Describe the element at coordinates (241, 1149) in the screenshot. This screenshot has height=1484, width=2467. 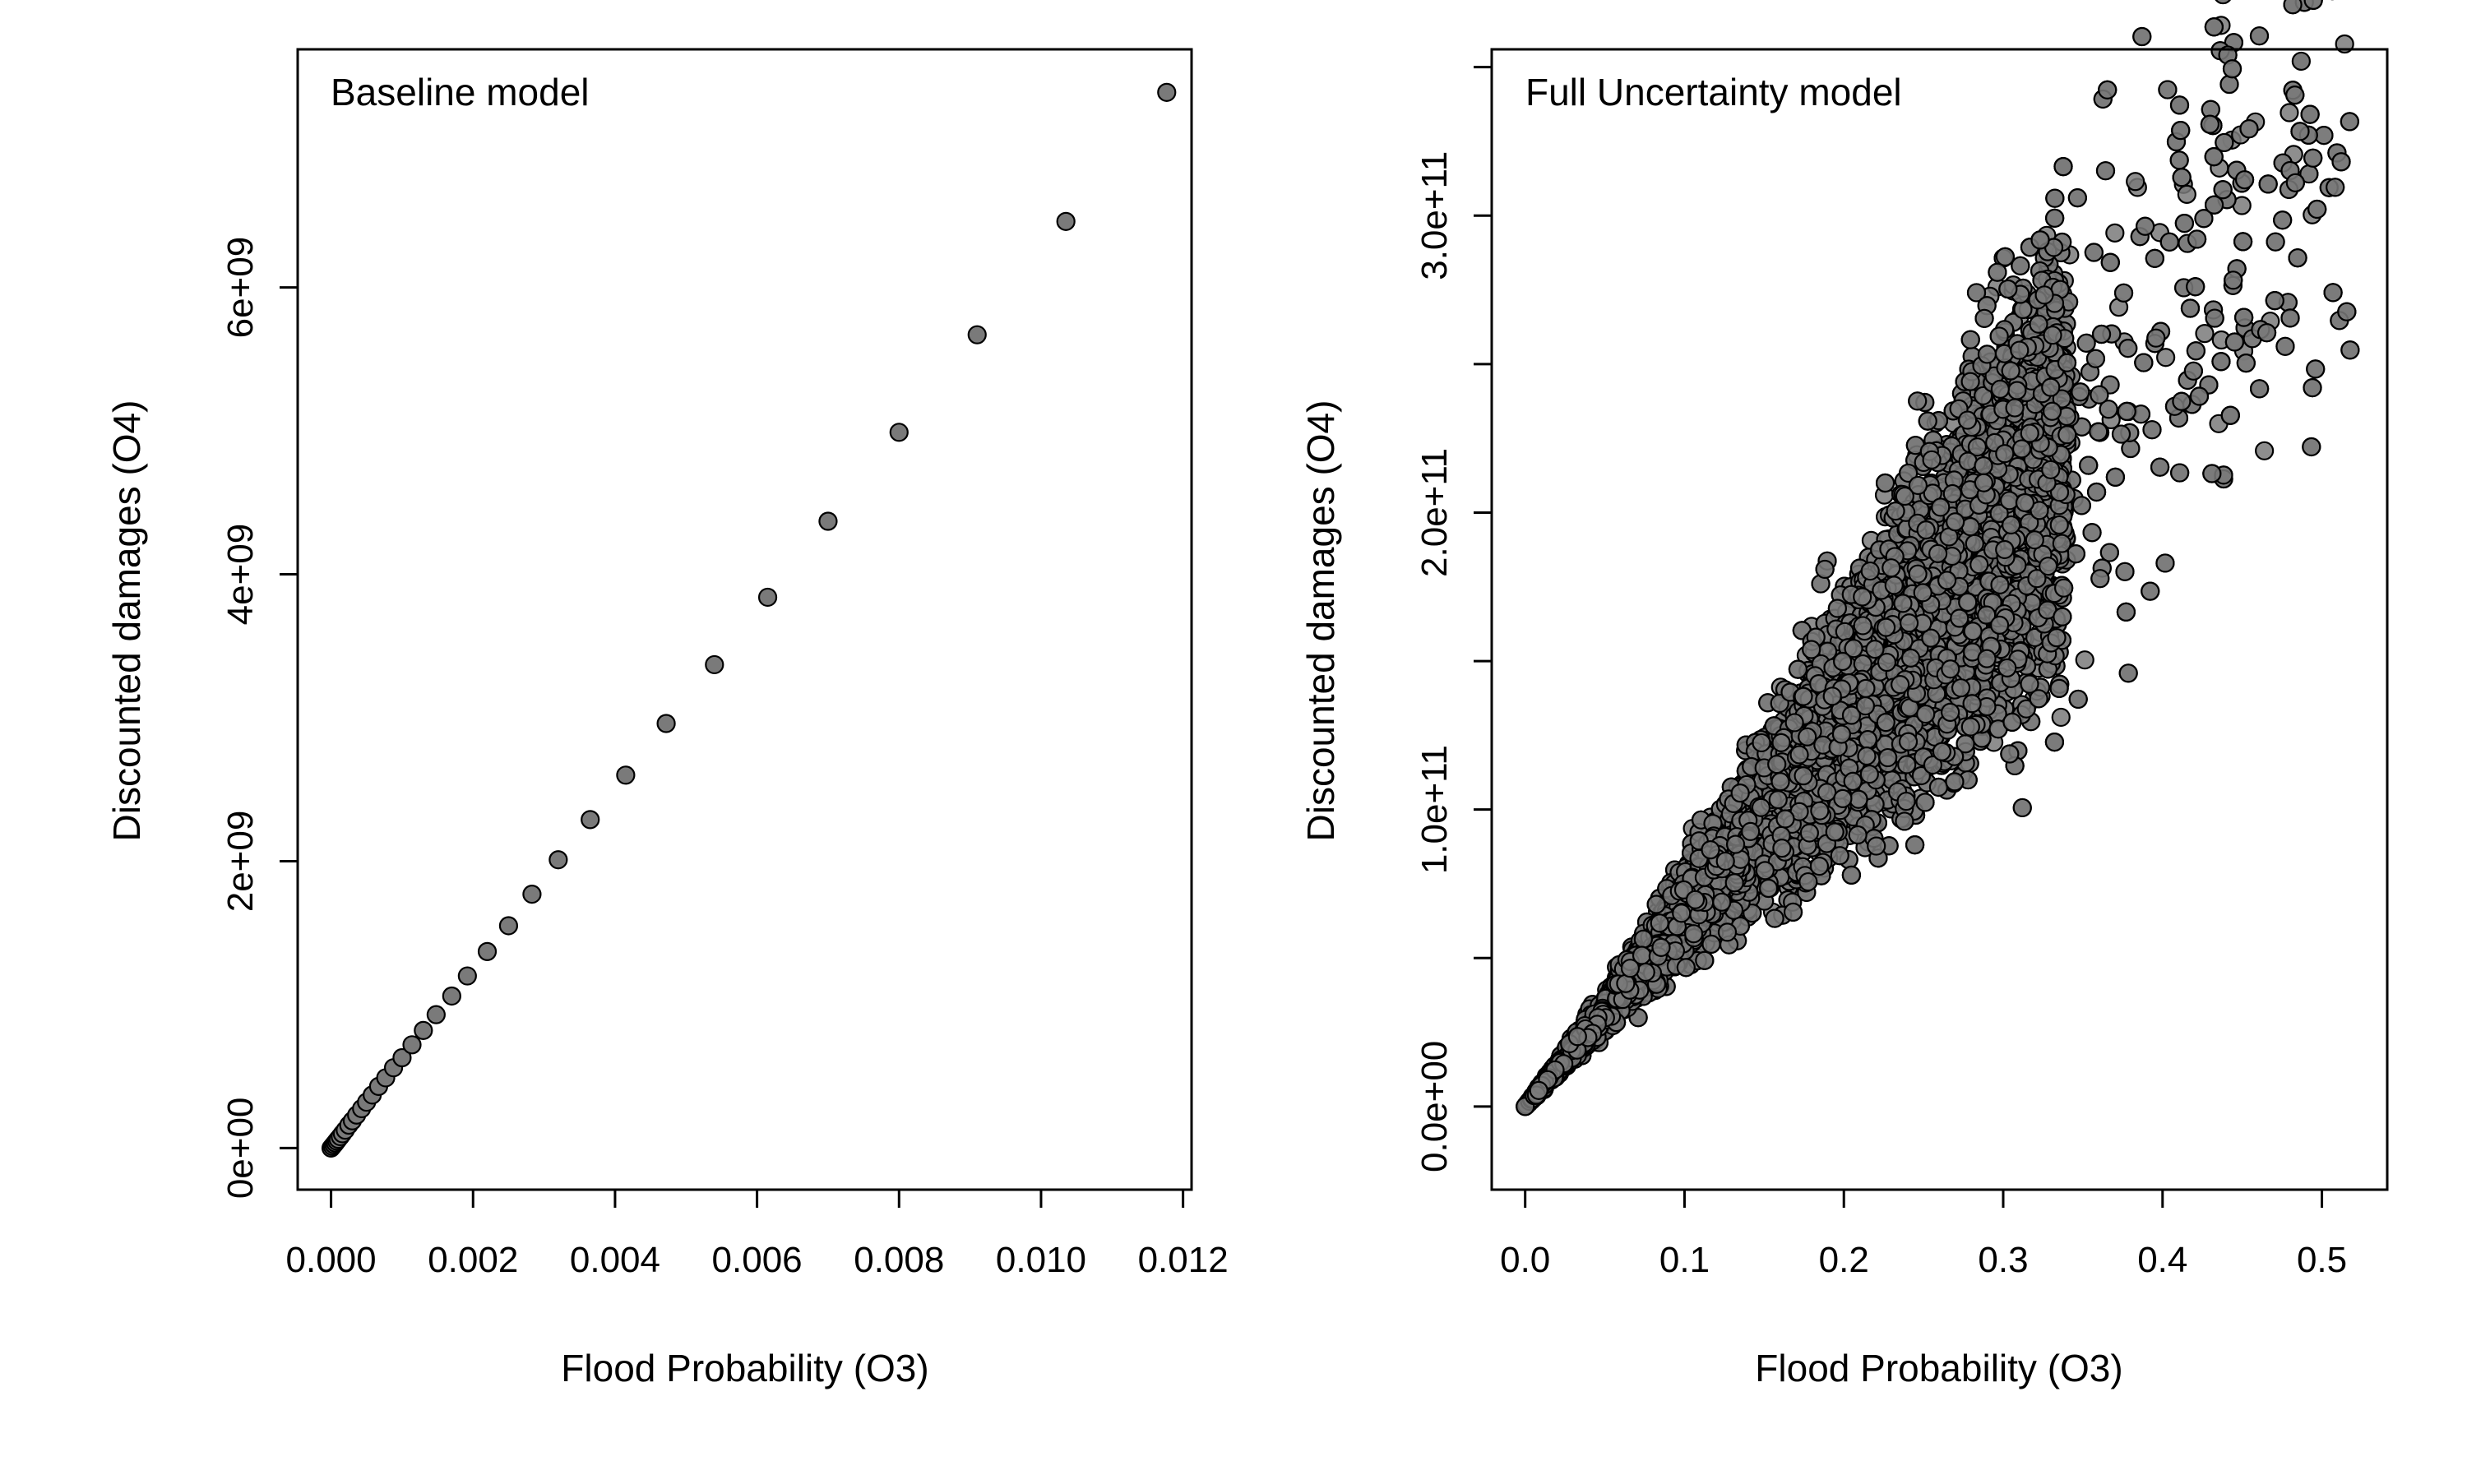
I see `y-tick-label: 0e+00` at that location.